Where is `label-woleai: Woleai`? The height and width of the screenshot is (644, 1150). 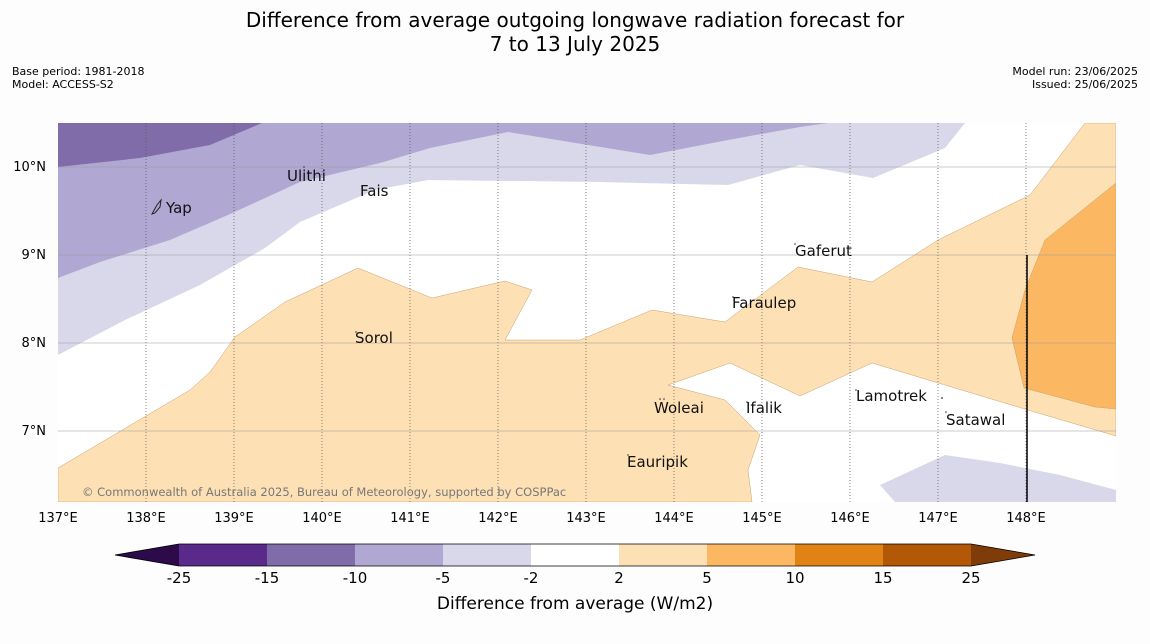
label-woleai: Woleai is located at coordinates (679, 408).